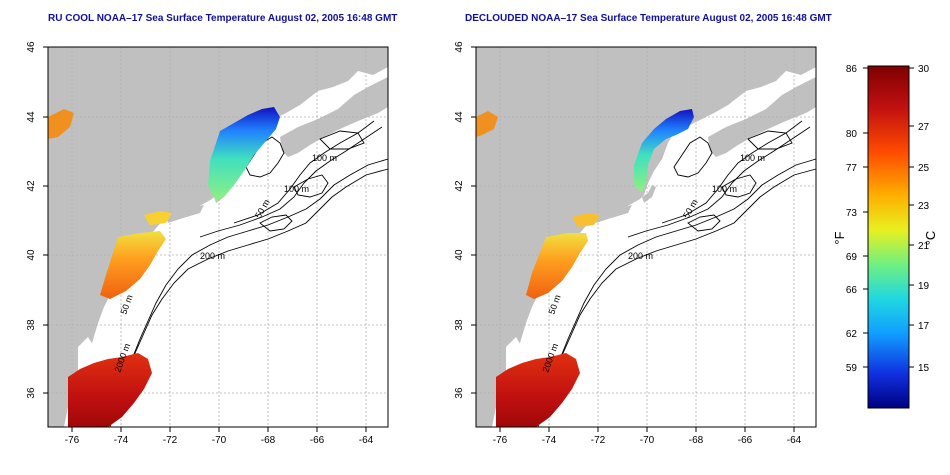 The image size is (950, 475). I want to click on fahrenheit-tick-label: 73, so click(852, 213).